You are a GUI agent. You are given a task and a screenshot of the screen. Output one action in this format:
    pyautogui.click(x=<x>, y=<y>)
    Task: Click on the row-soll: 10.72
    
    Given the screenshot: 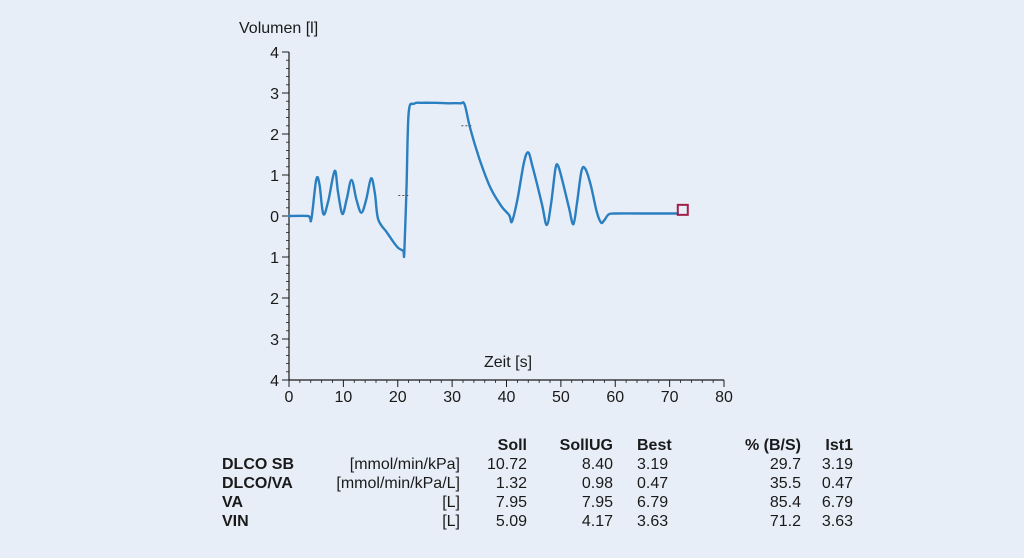 What is the action you would take?
    pyautogui.click(x=506, y=464)
    